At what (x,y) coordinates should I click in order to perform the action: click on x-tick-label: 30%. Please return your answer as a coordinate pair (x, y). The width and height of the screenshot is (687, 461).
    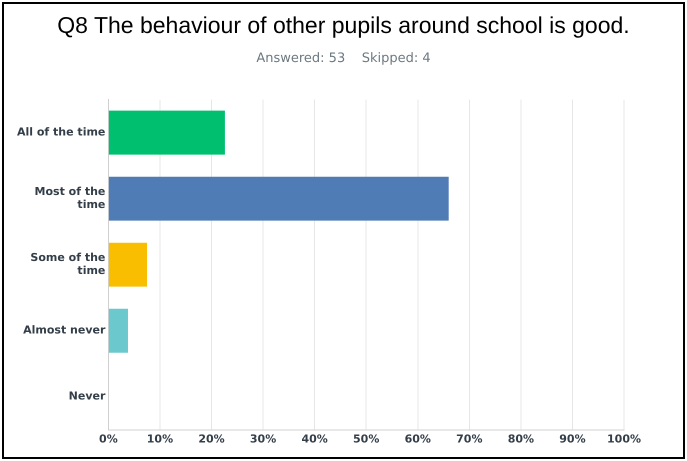
    Looking at the image, I should click on (263, 439).